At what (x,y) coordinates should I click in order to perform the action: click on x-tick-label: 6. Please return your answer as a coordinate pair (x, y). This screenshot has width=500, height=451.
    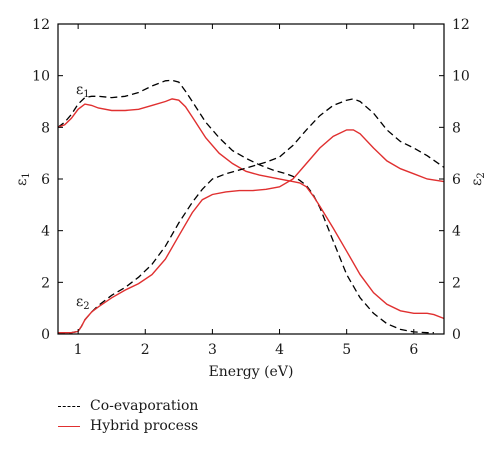
    Looking at the image, I should click on (413, 350).